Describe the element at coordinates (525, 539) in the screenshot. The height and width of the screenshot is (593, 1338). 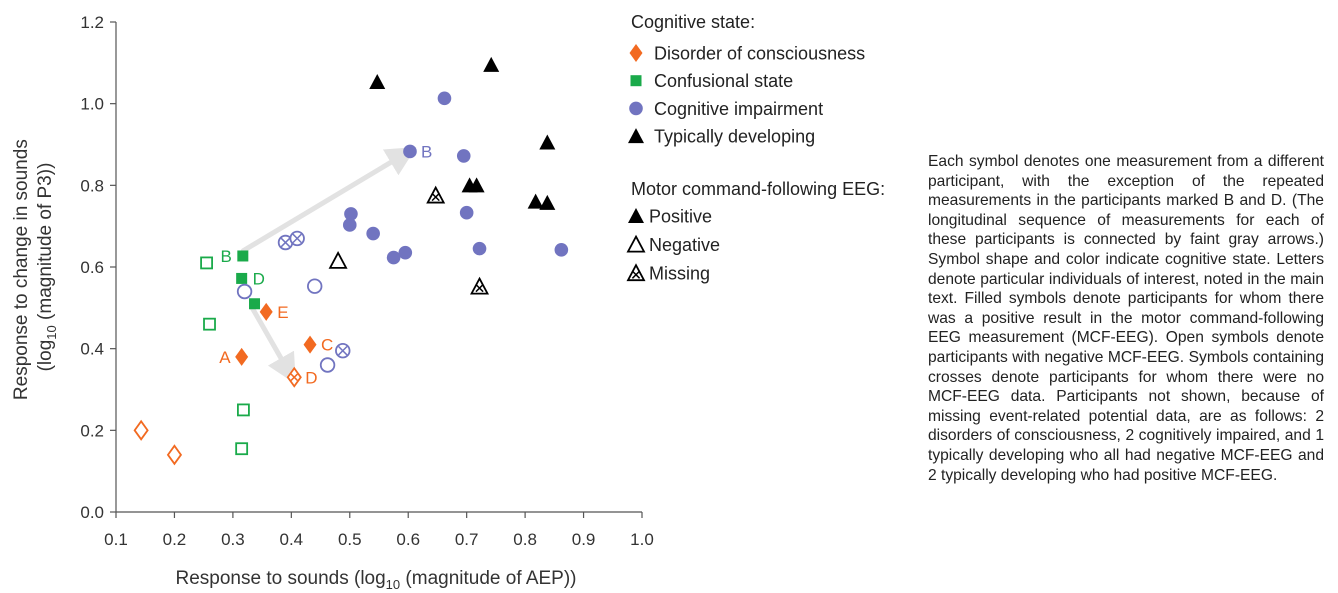
I see `x-tick-label: 0.8` at that location.